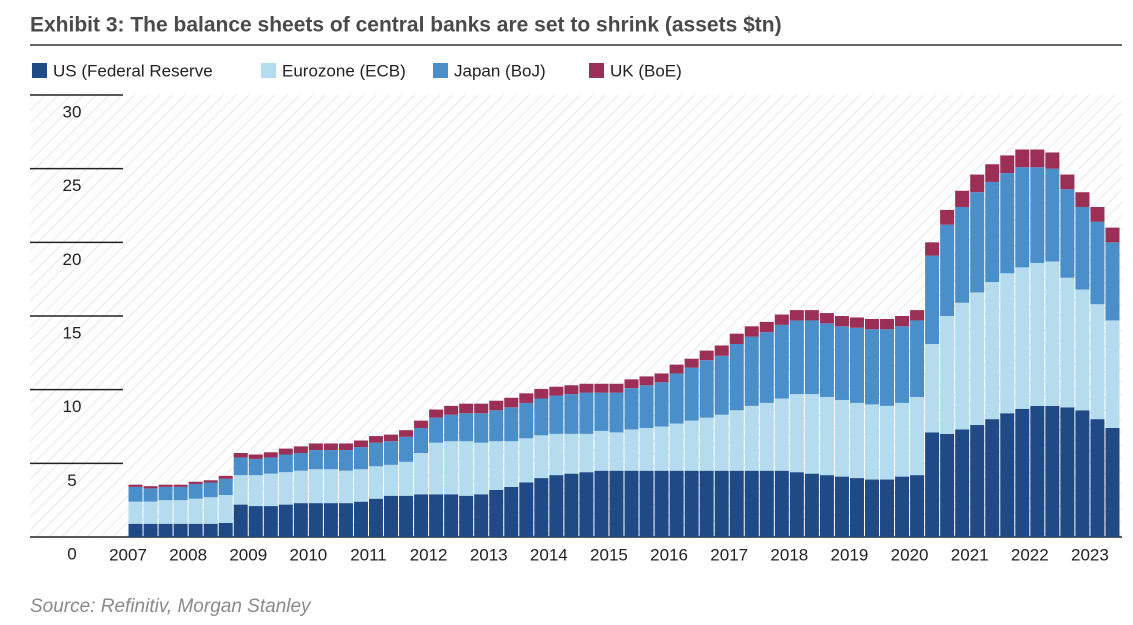  I want to click on x-tick-label: 2023, so click(1090, 554).